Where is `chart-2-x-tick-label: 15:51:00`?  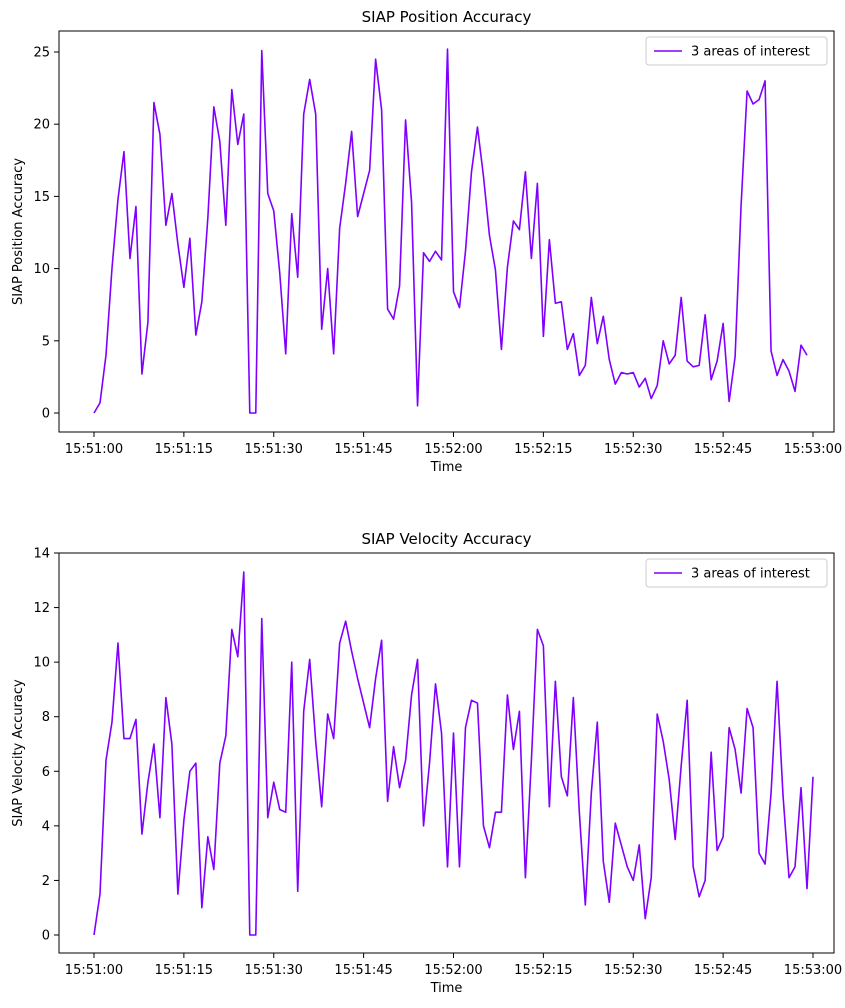
chart-2-x-tick-label: 15:51:00 is located at coordinates (94, 970).